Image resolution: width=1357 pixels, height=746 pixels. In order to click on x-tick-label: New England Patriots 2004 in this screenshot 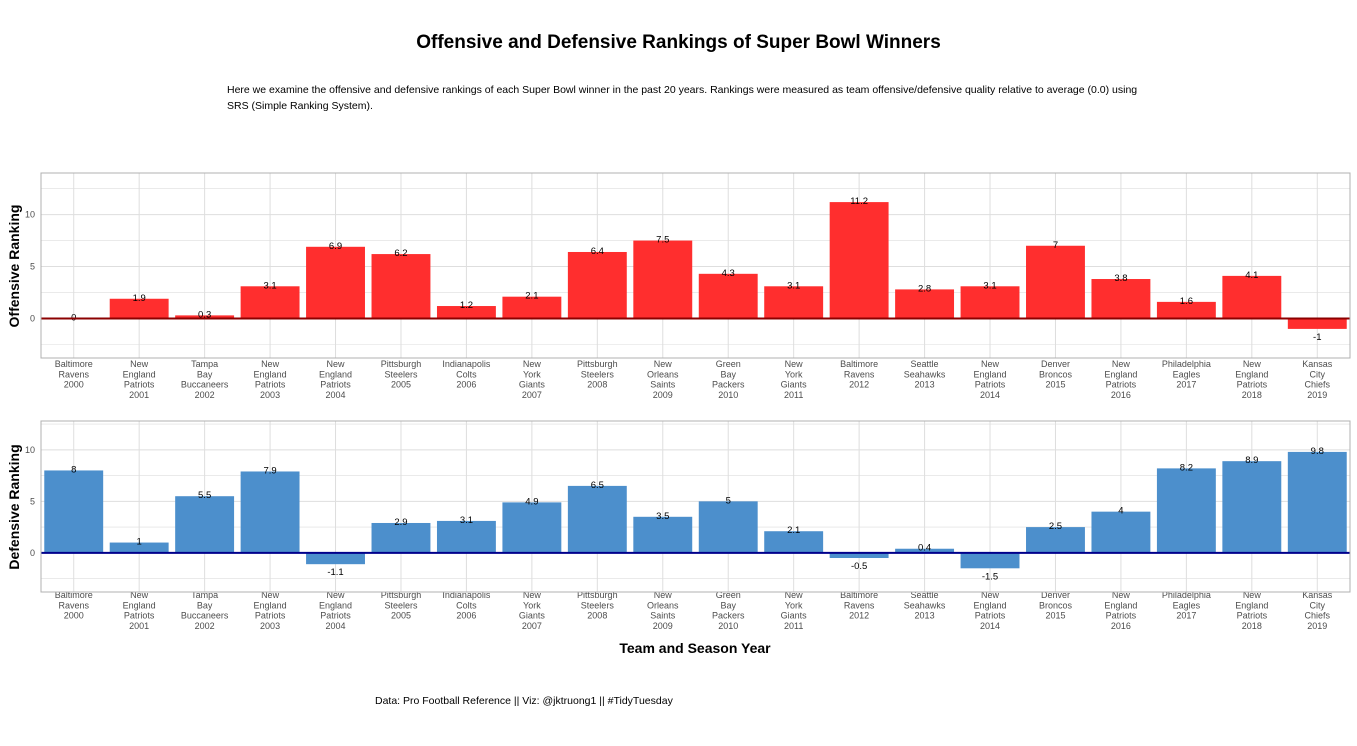, I will do `click(335, 379)`.